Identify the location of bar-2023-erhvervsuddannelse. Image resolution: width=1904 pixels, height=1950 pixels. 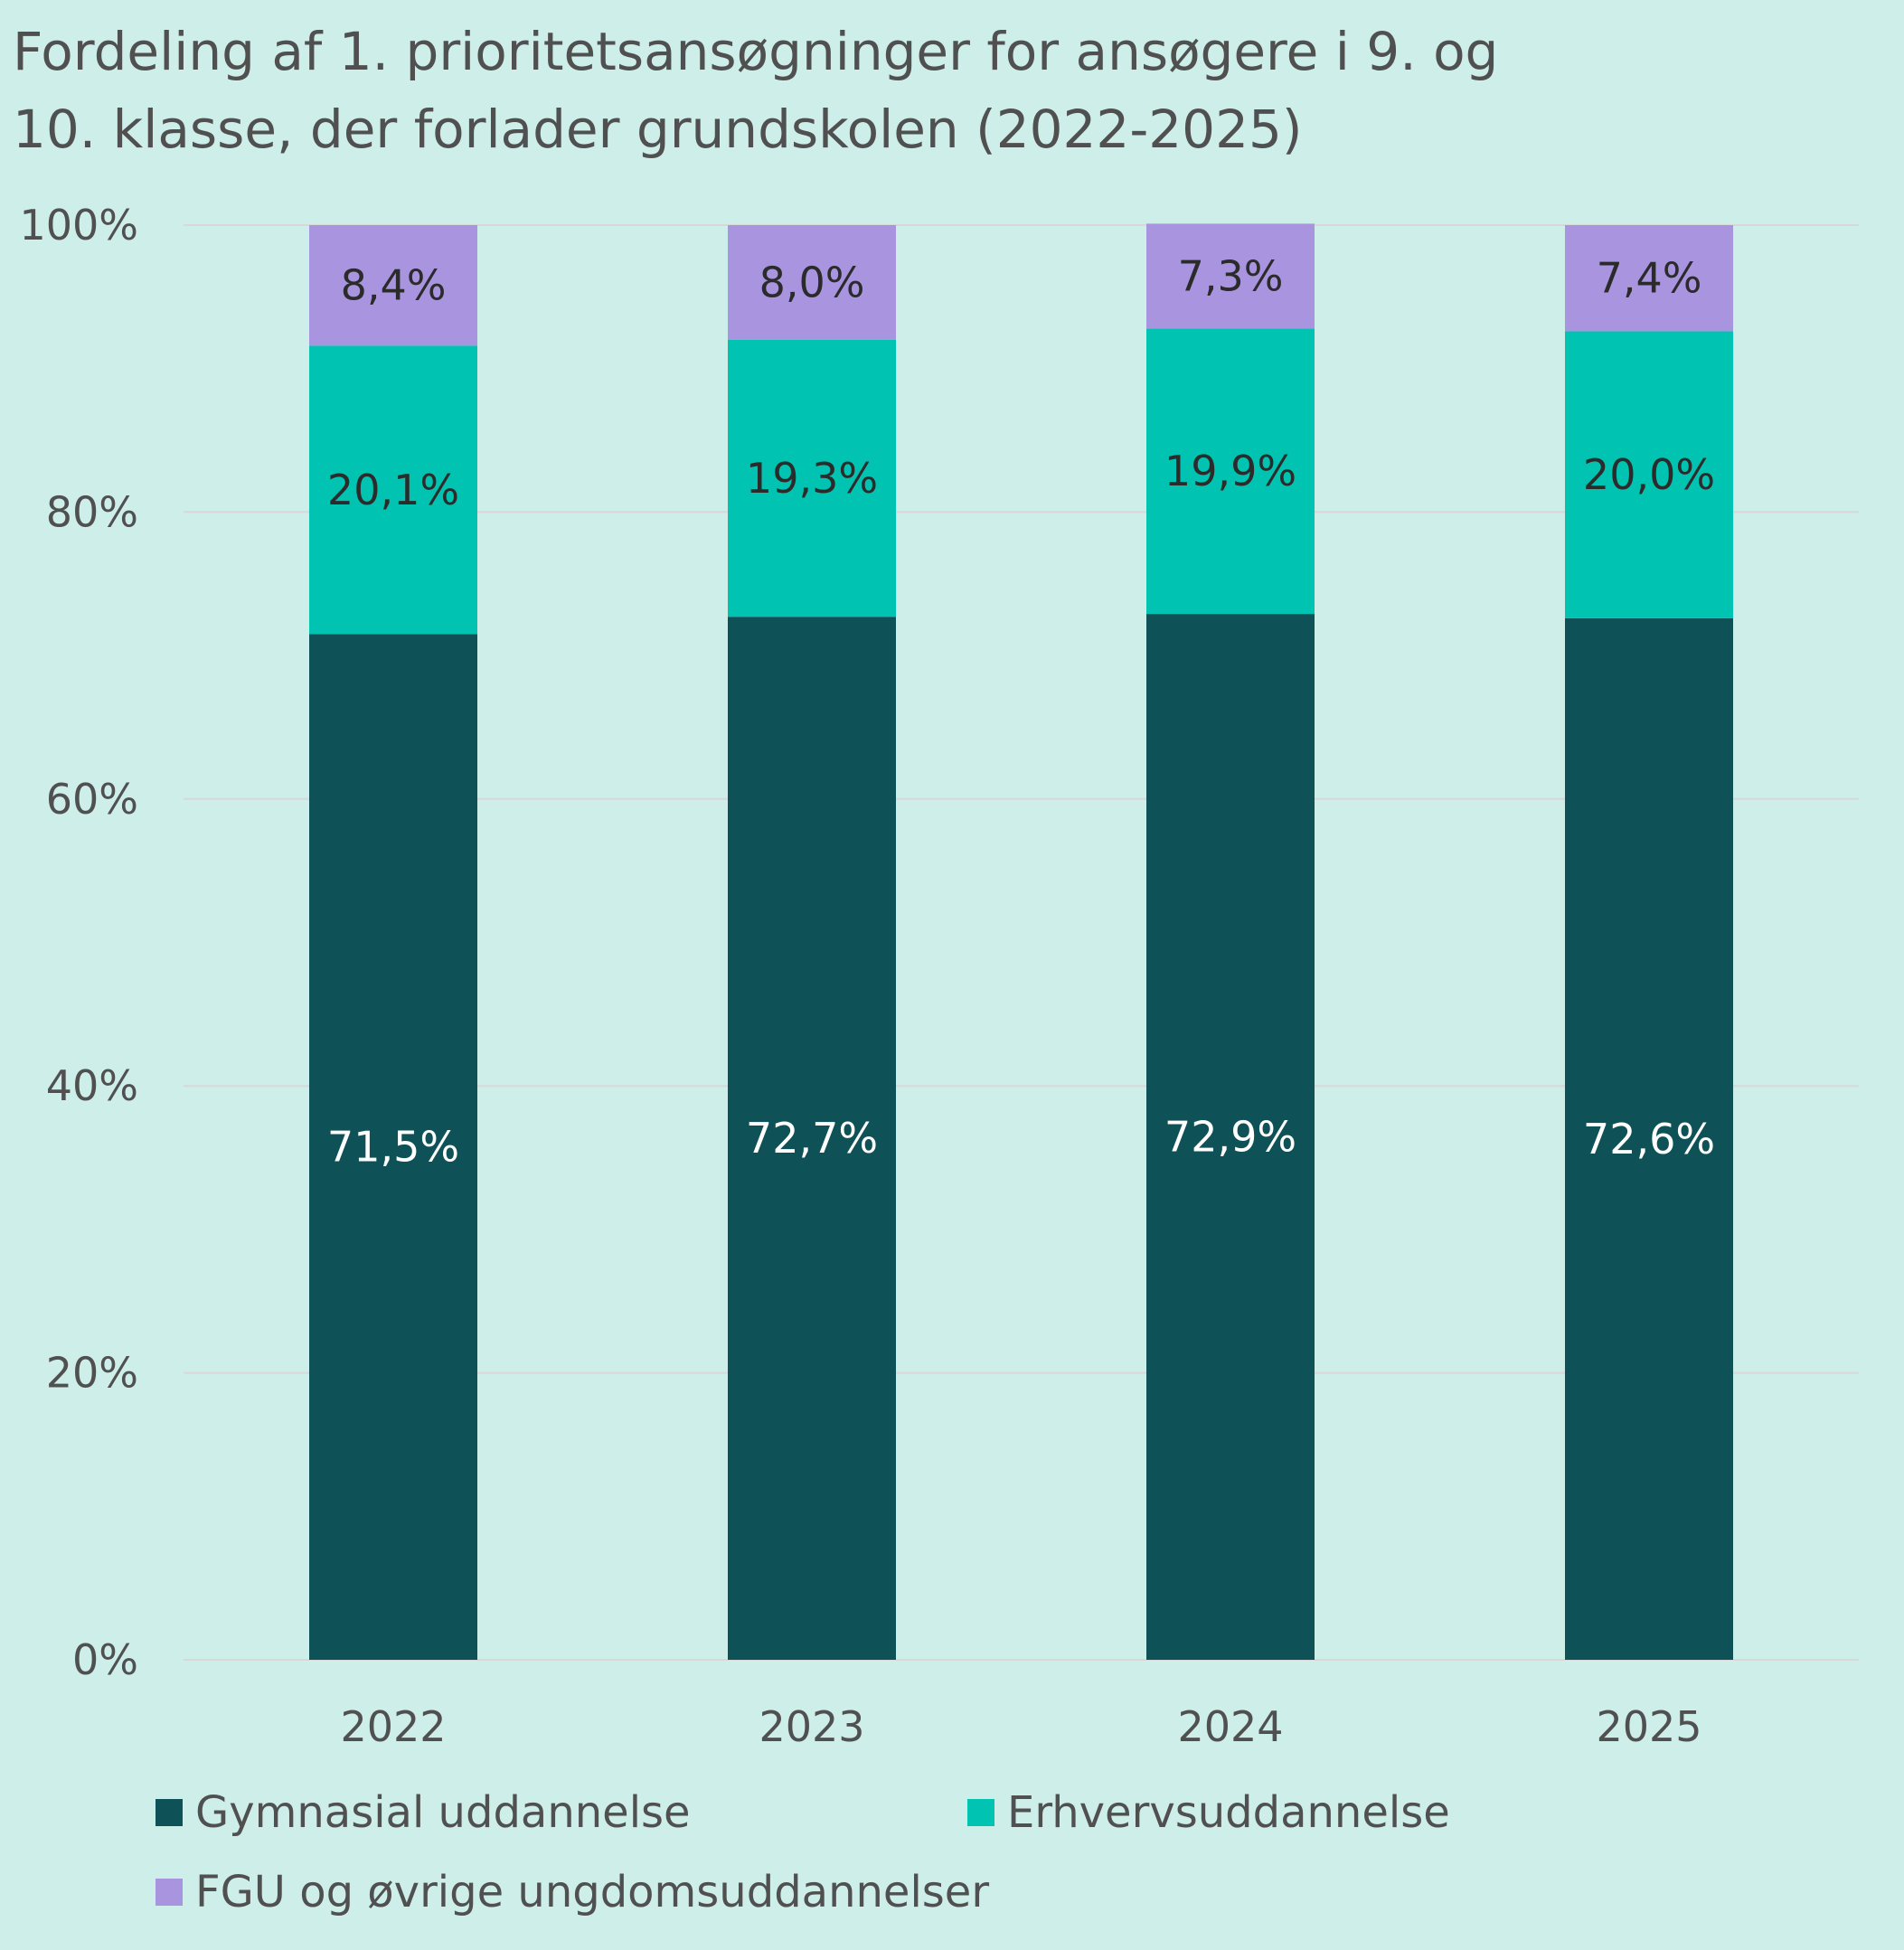
(812, 478).